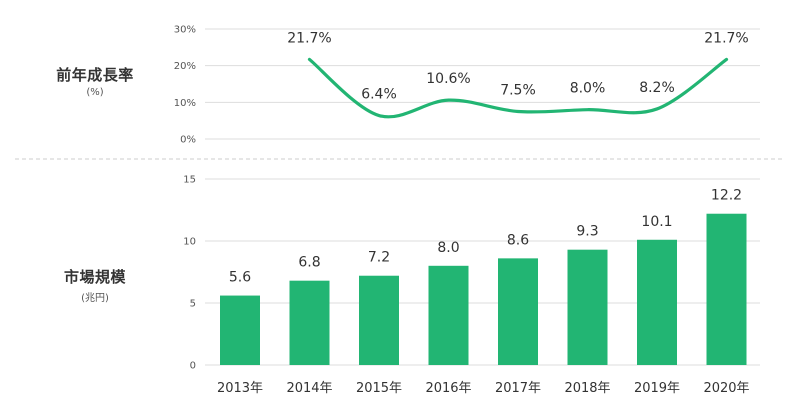 The width and height of the screenshot is (800, 419). What do you see at coordinates (185, 66) in the screenshot?
I see `growth-y-tick: 20%` at bounding box center [185, 66].